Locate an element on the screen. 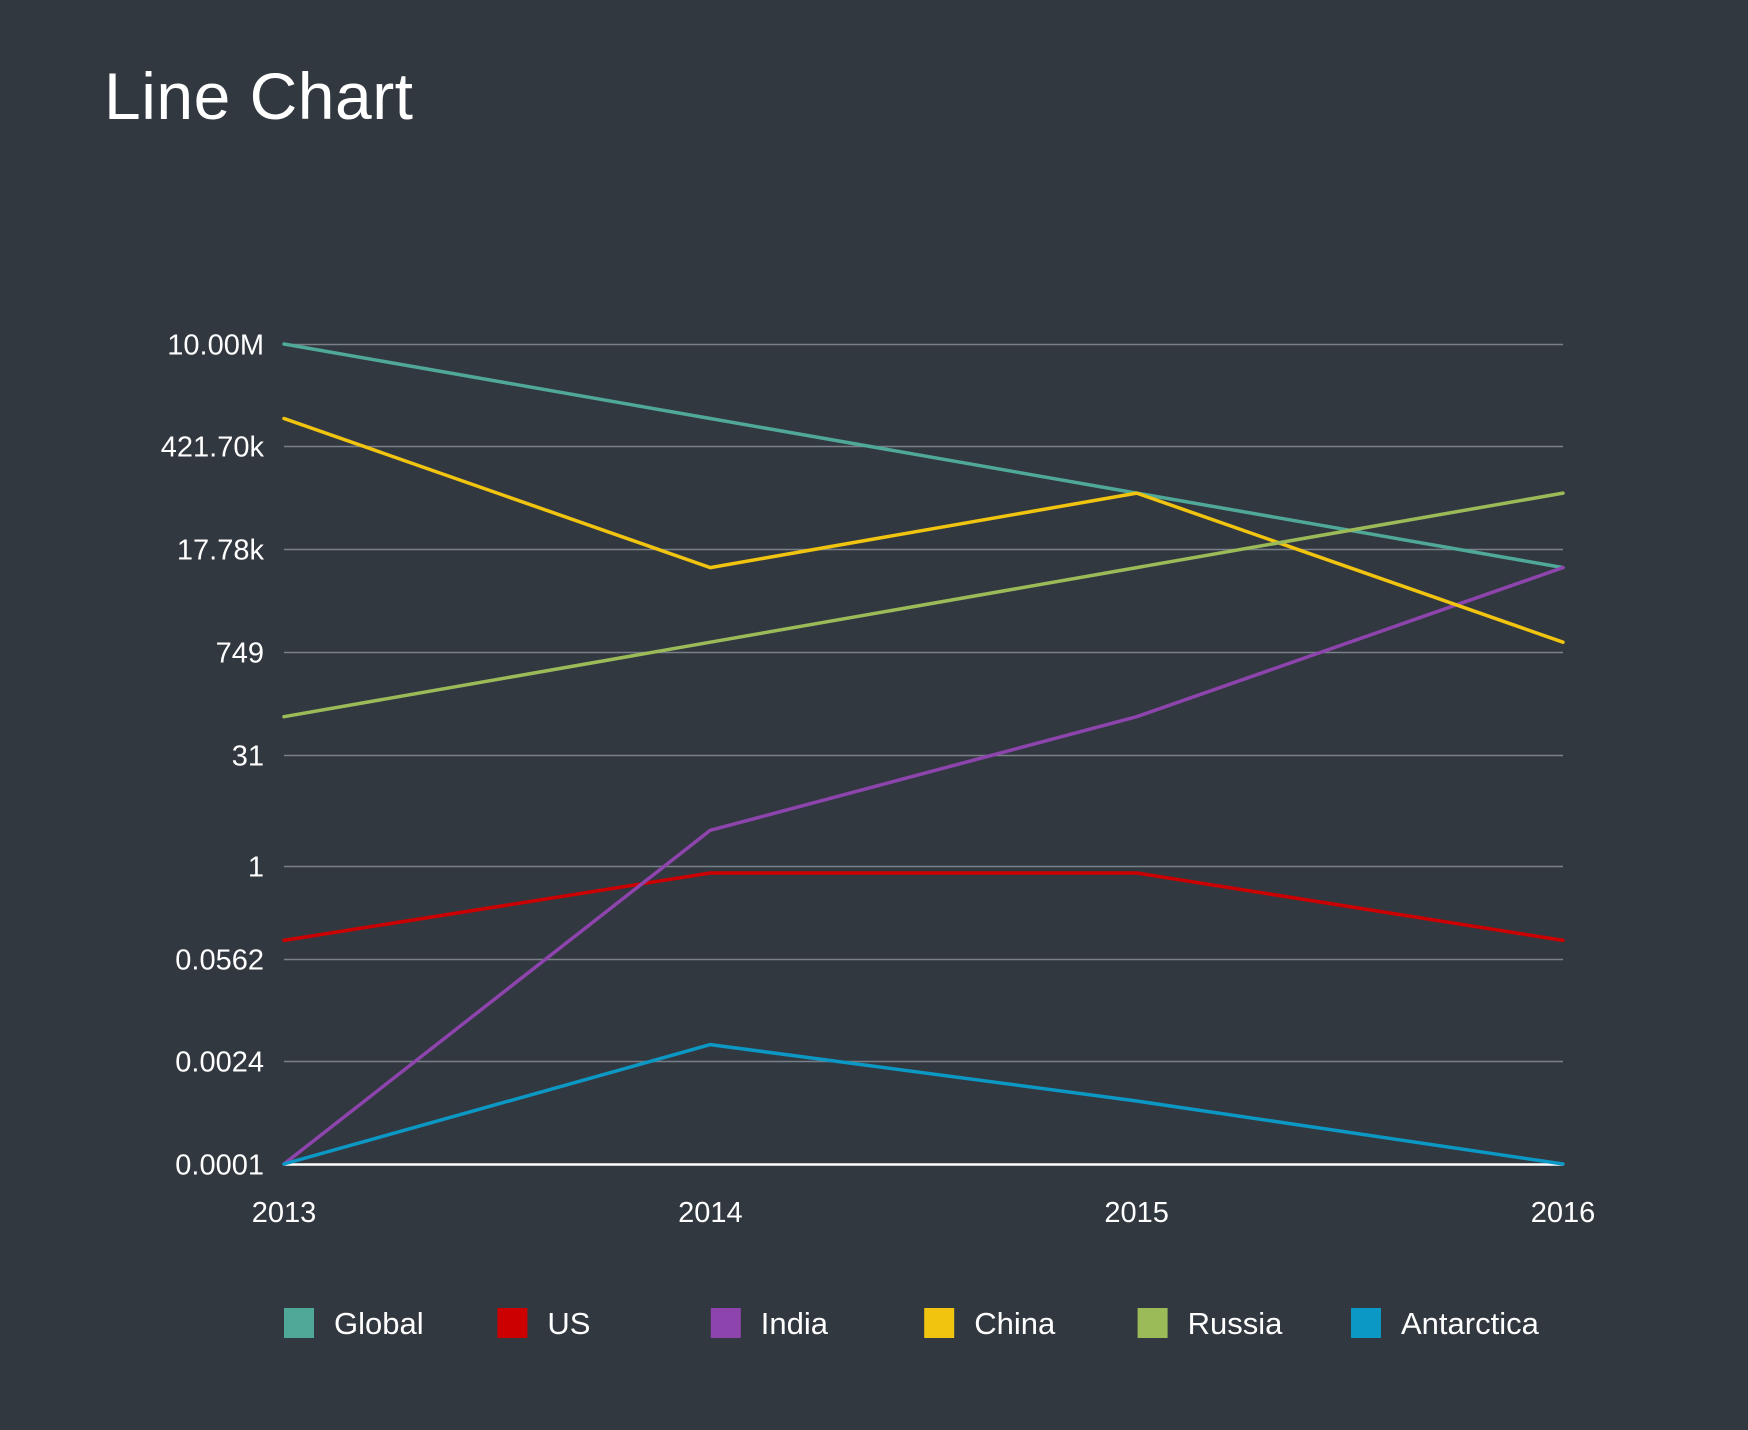 This screenshot has width=1748, height=1430. y-tick-label: 10.00M is located at coordinates (215, 346).